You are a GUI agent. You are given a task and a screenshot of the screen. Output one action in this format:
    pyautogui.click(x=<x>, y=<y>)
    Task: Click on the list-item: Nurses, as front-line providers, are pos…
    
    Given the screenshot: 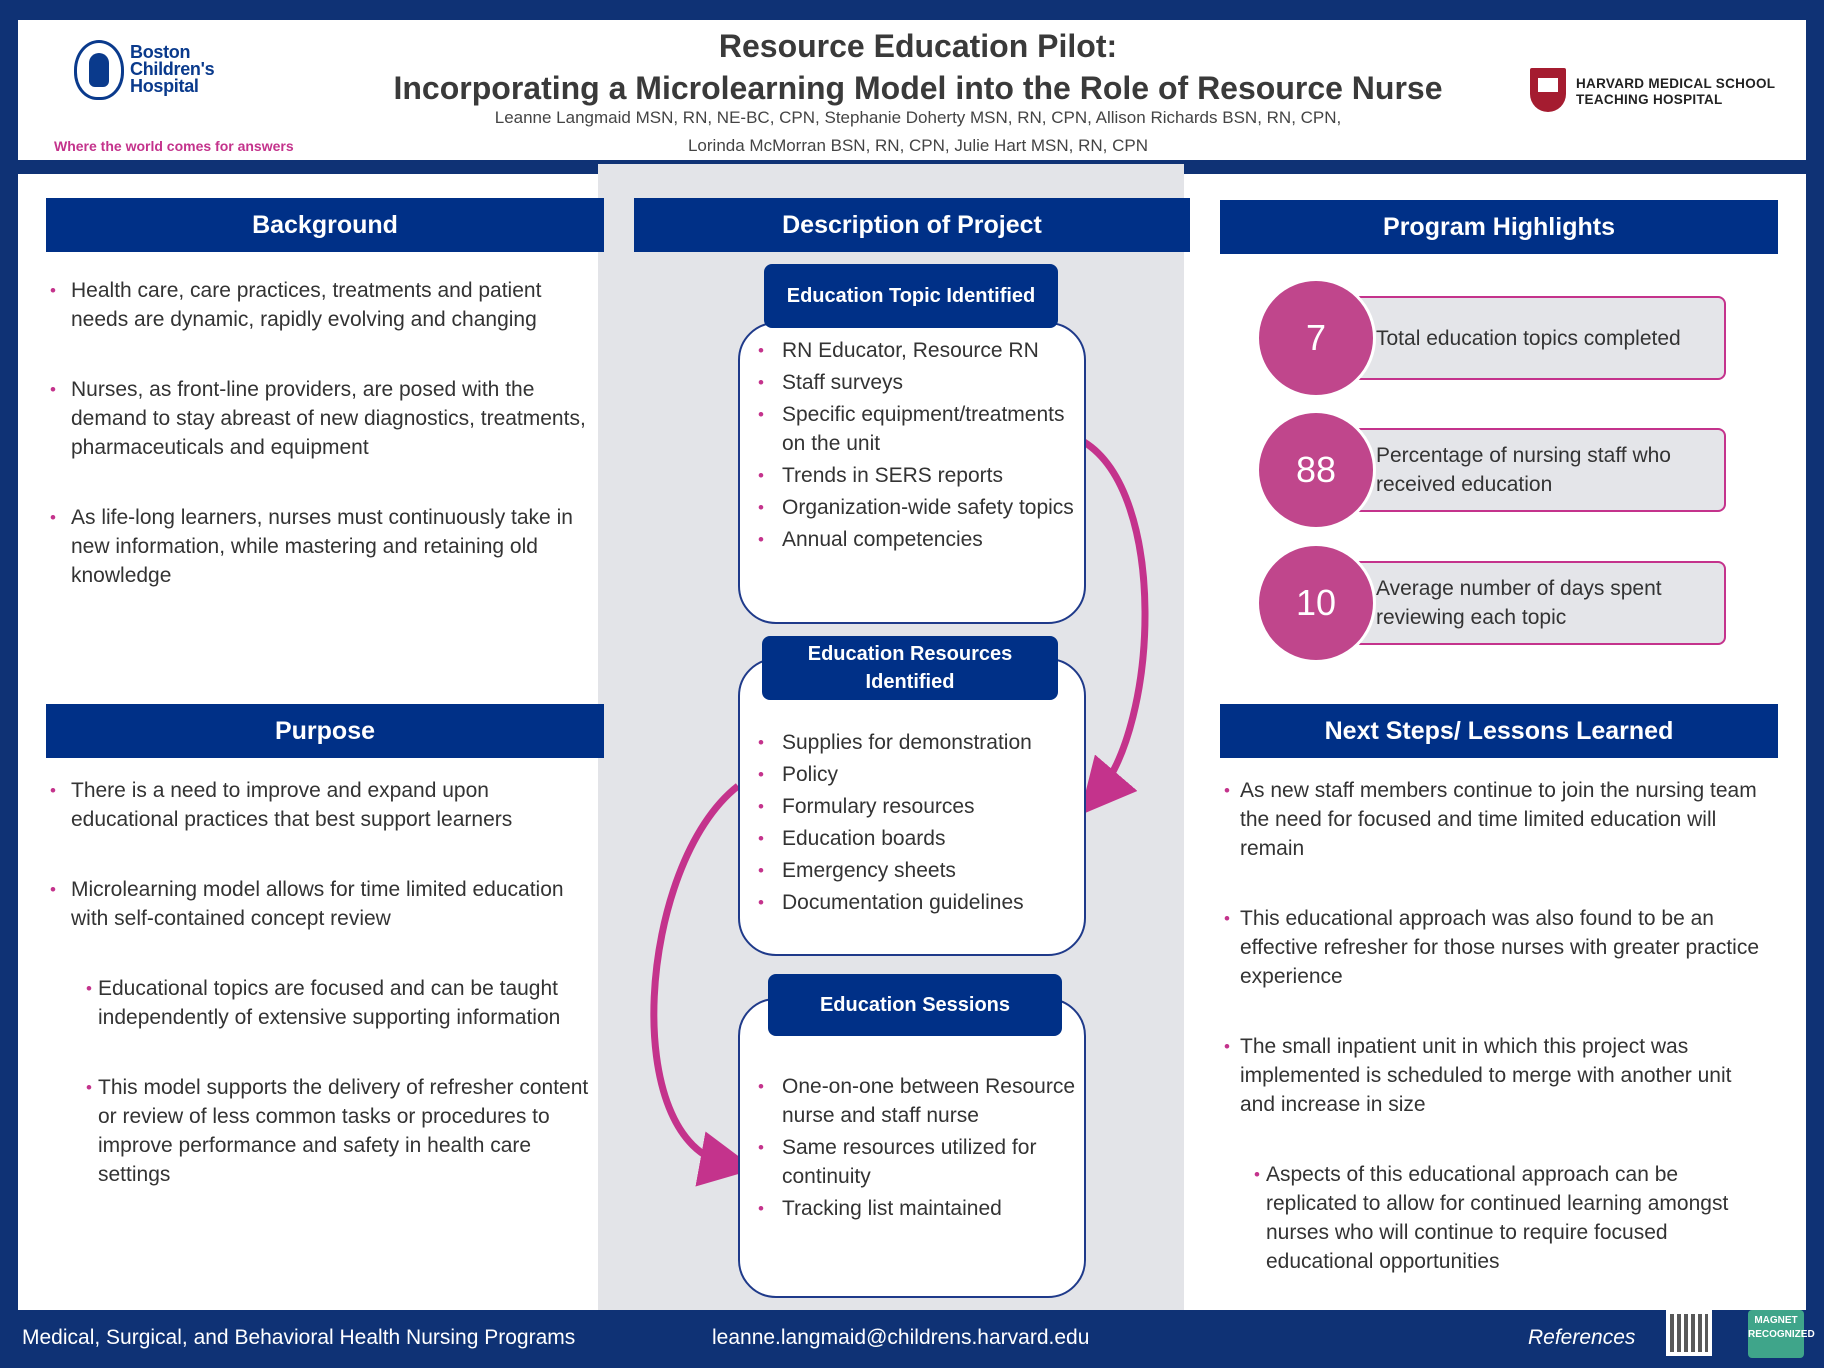 What is the action you would take?
    pyautogui.click(x=316, y=418)
    